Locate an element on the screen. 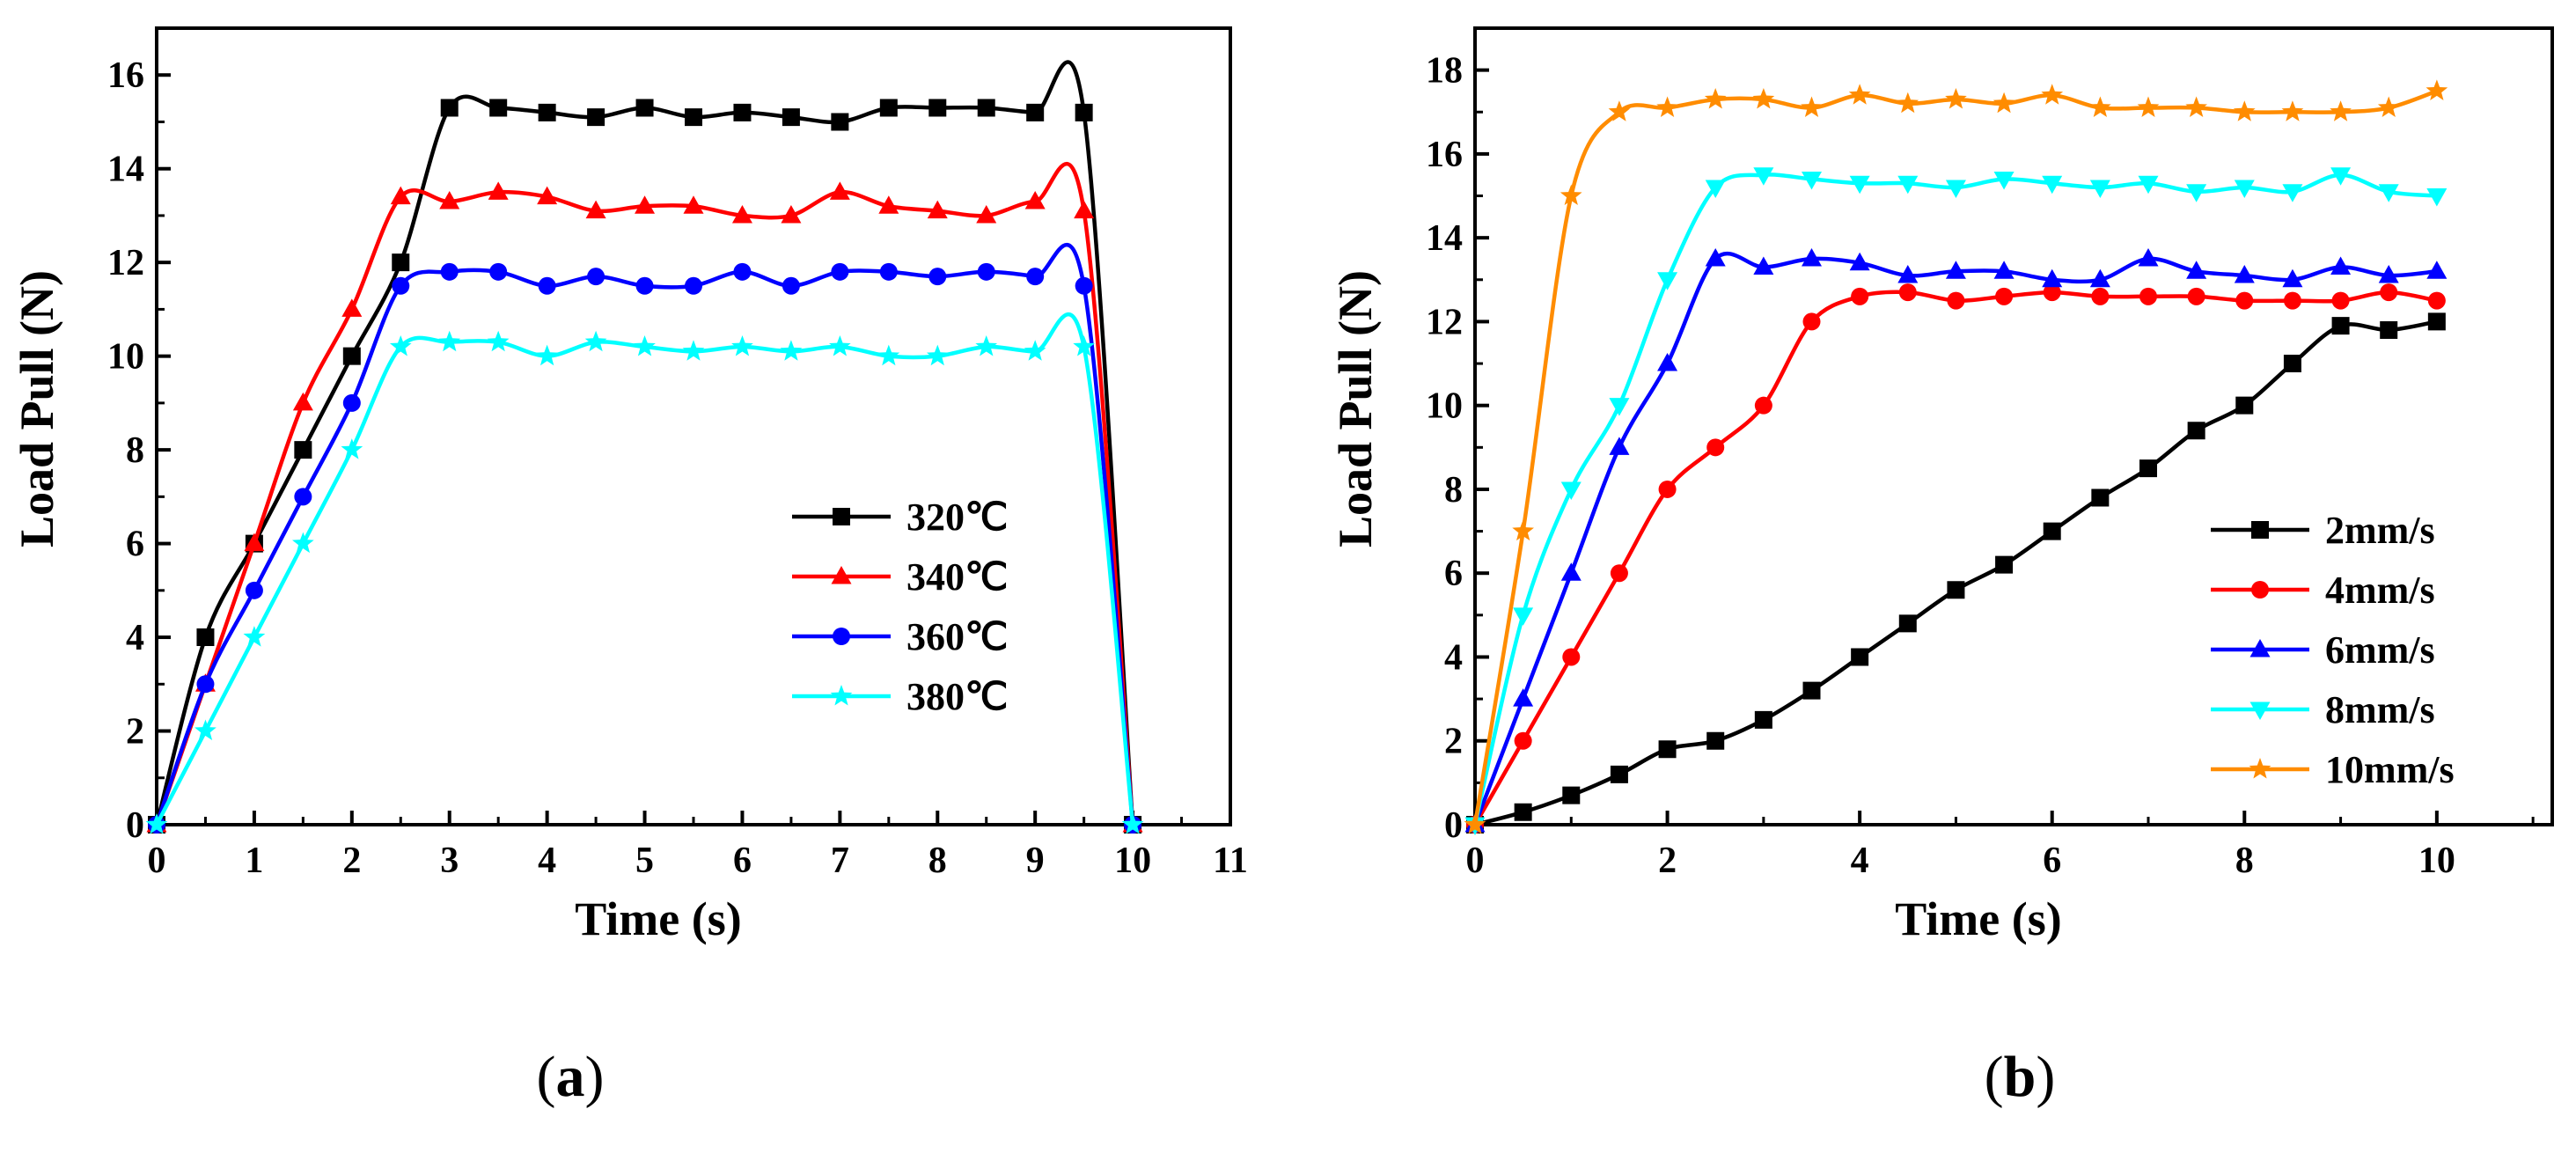  x-tick-label: 1 is located at coordinates (254, 861).